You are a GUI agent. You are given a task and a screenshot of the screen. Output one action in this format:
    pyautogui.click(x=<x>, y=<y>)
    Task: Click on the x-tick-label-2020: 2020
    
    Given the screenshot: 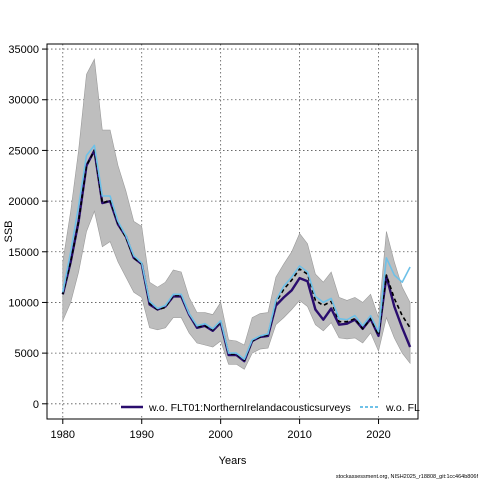 What is the action you would take?
    pyautogui.click(x=378, y=435)
    